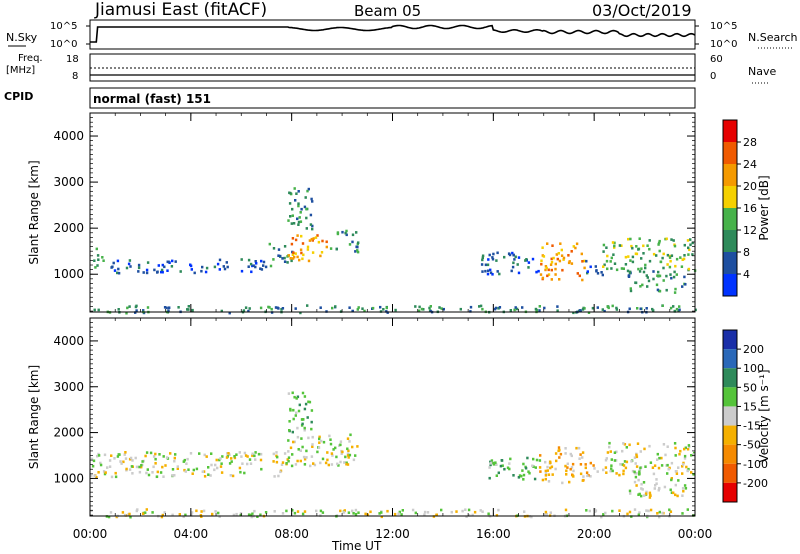 Image resolution: width=800 pixels, height=554 pixels. What do you see at coordinates (68, 341) in the screenshot?
I see `y-tick-label: 4000` at bounding box center [68, 341].